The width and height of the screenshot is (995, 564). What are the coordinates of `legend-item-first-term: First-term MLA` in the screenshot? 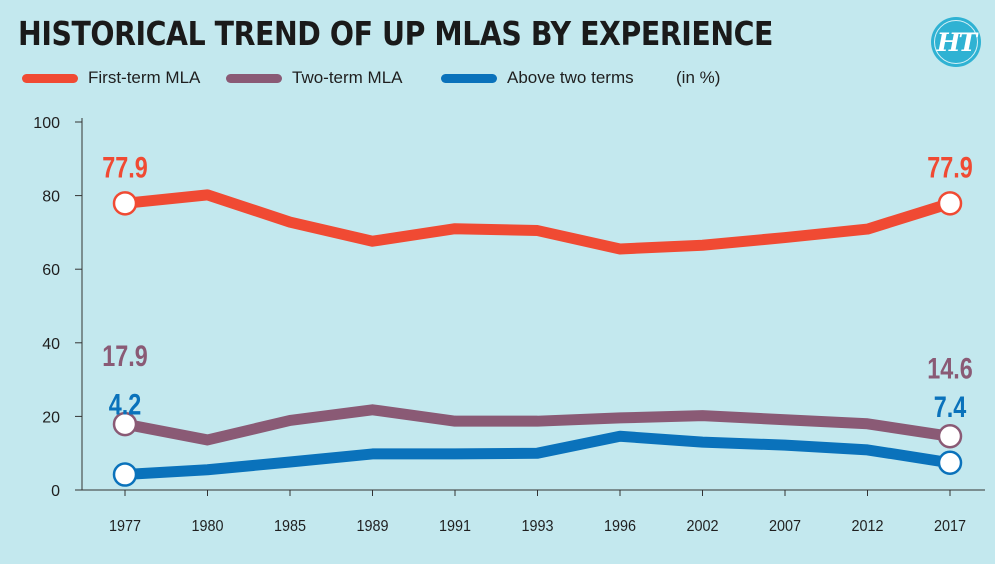 It's located at (111, 78).